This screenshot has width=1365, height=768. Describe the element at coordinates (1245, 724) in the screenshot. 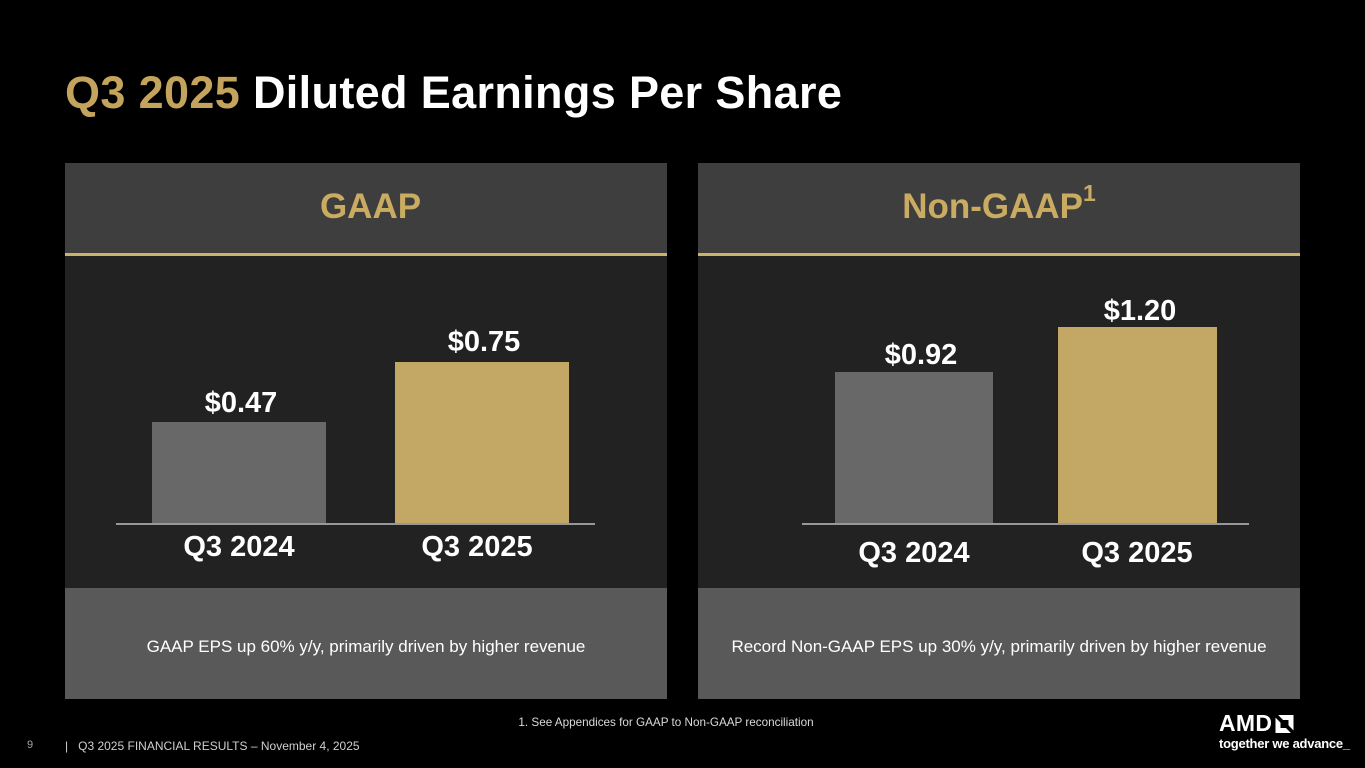

I see `svg-text: AMD` at that location.